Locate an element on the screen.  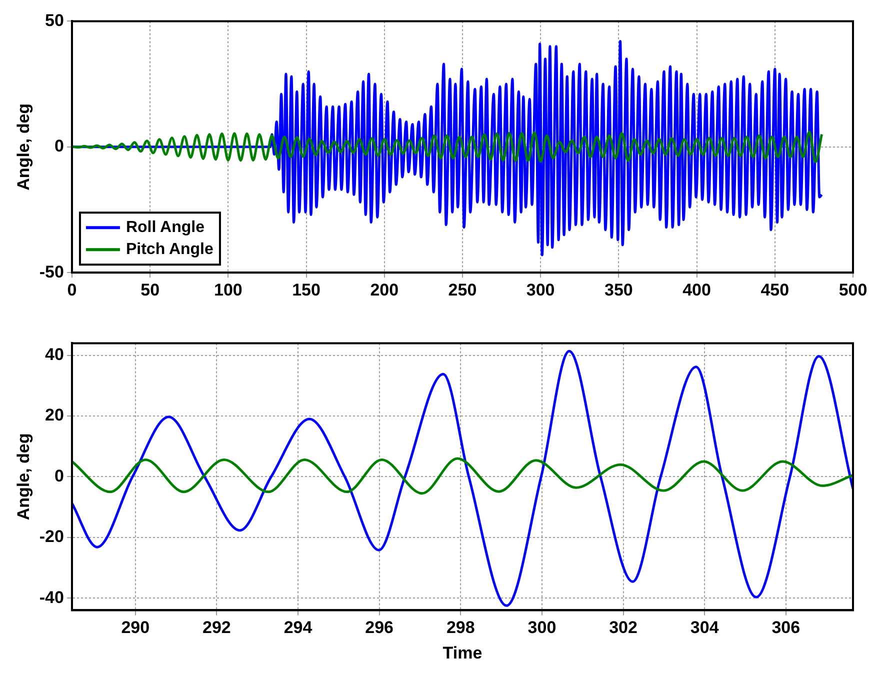
legend-label: Roll Angle is located at coordinates (165, 227).